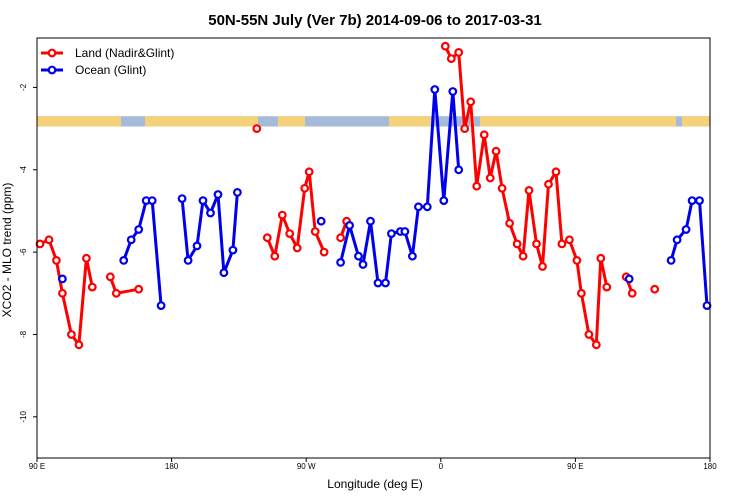  Describe the element at coordinates (23, 87) in the screenshot. I see `y-tick-label: -2` at that location.